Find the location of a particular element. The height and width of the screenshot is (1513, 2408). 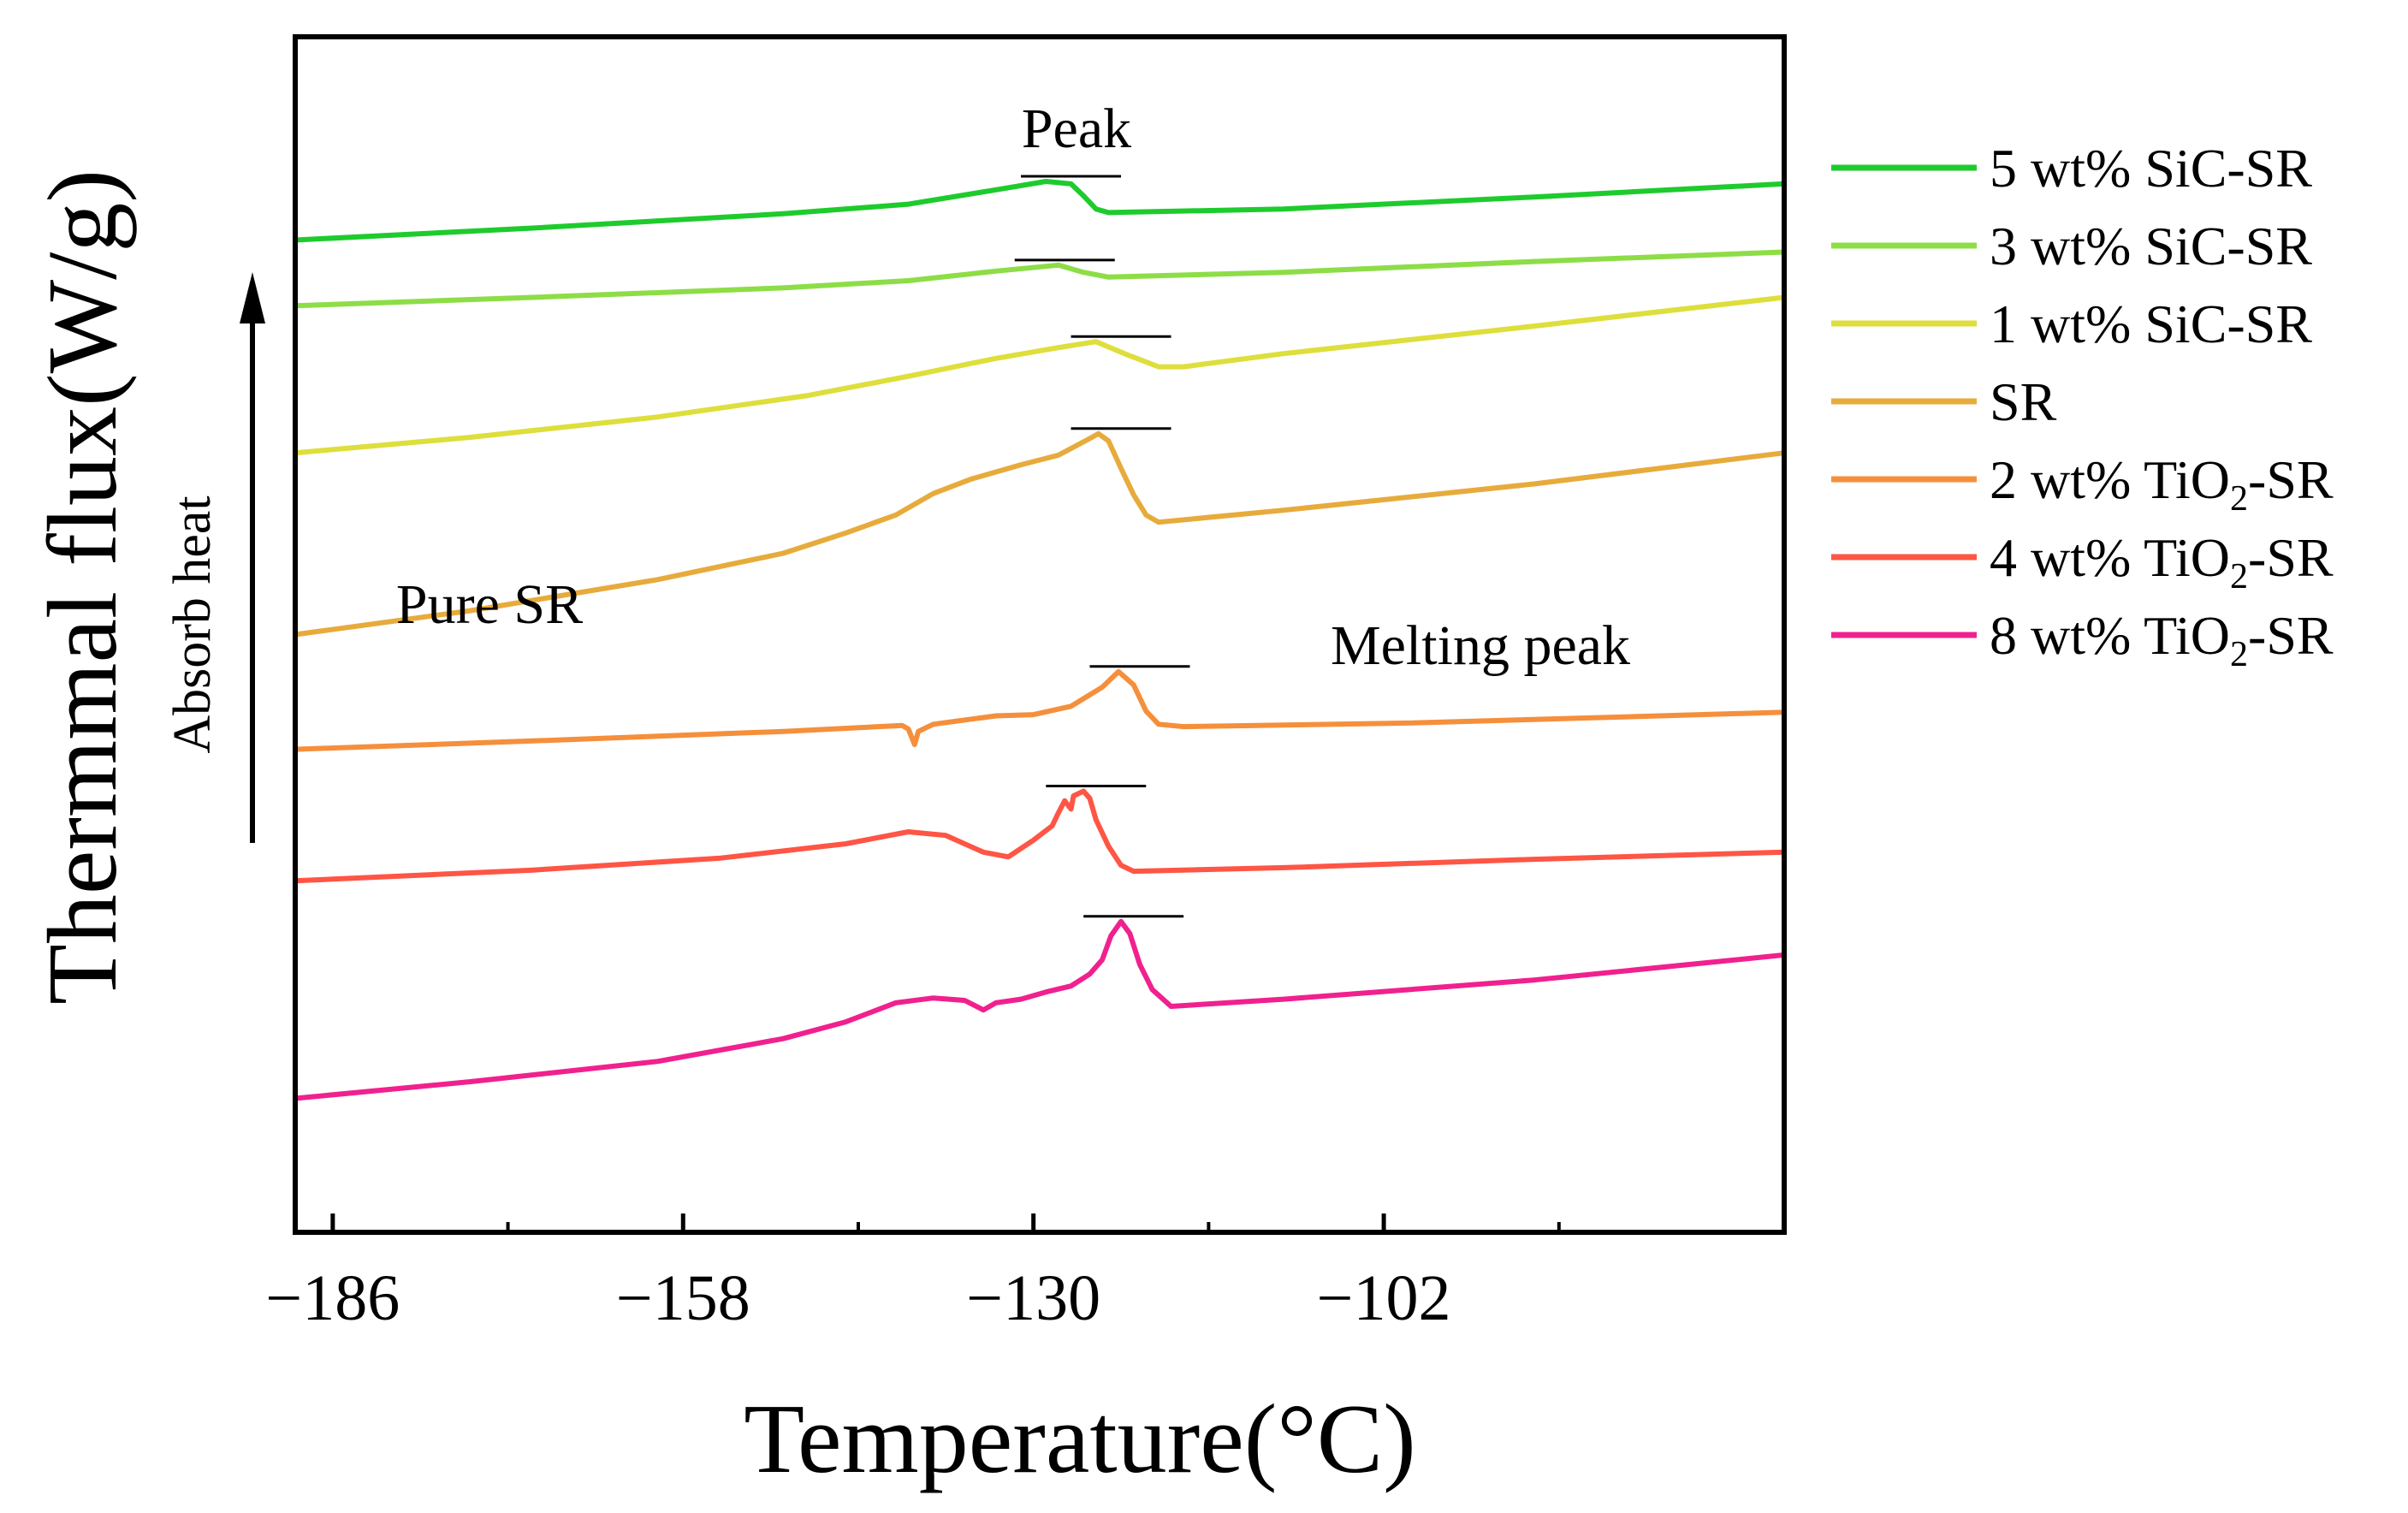

y-axis-title: Thermmal flux(W/g) is located at coordinates (83, 587).